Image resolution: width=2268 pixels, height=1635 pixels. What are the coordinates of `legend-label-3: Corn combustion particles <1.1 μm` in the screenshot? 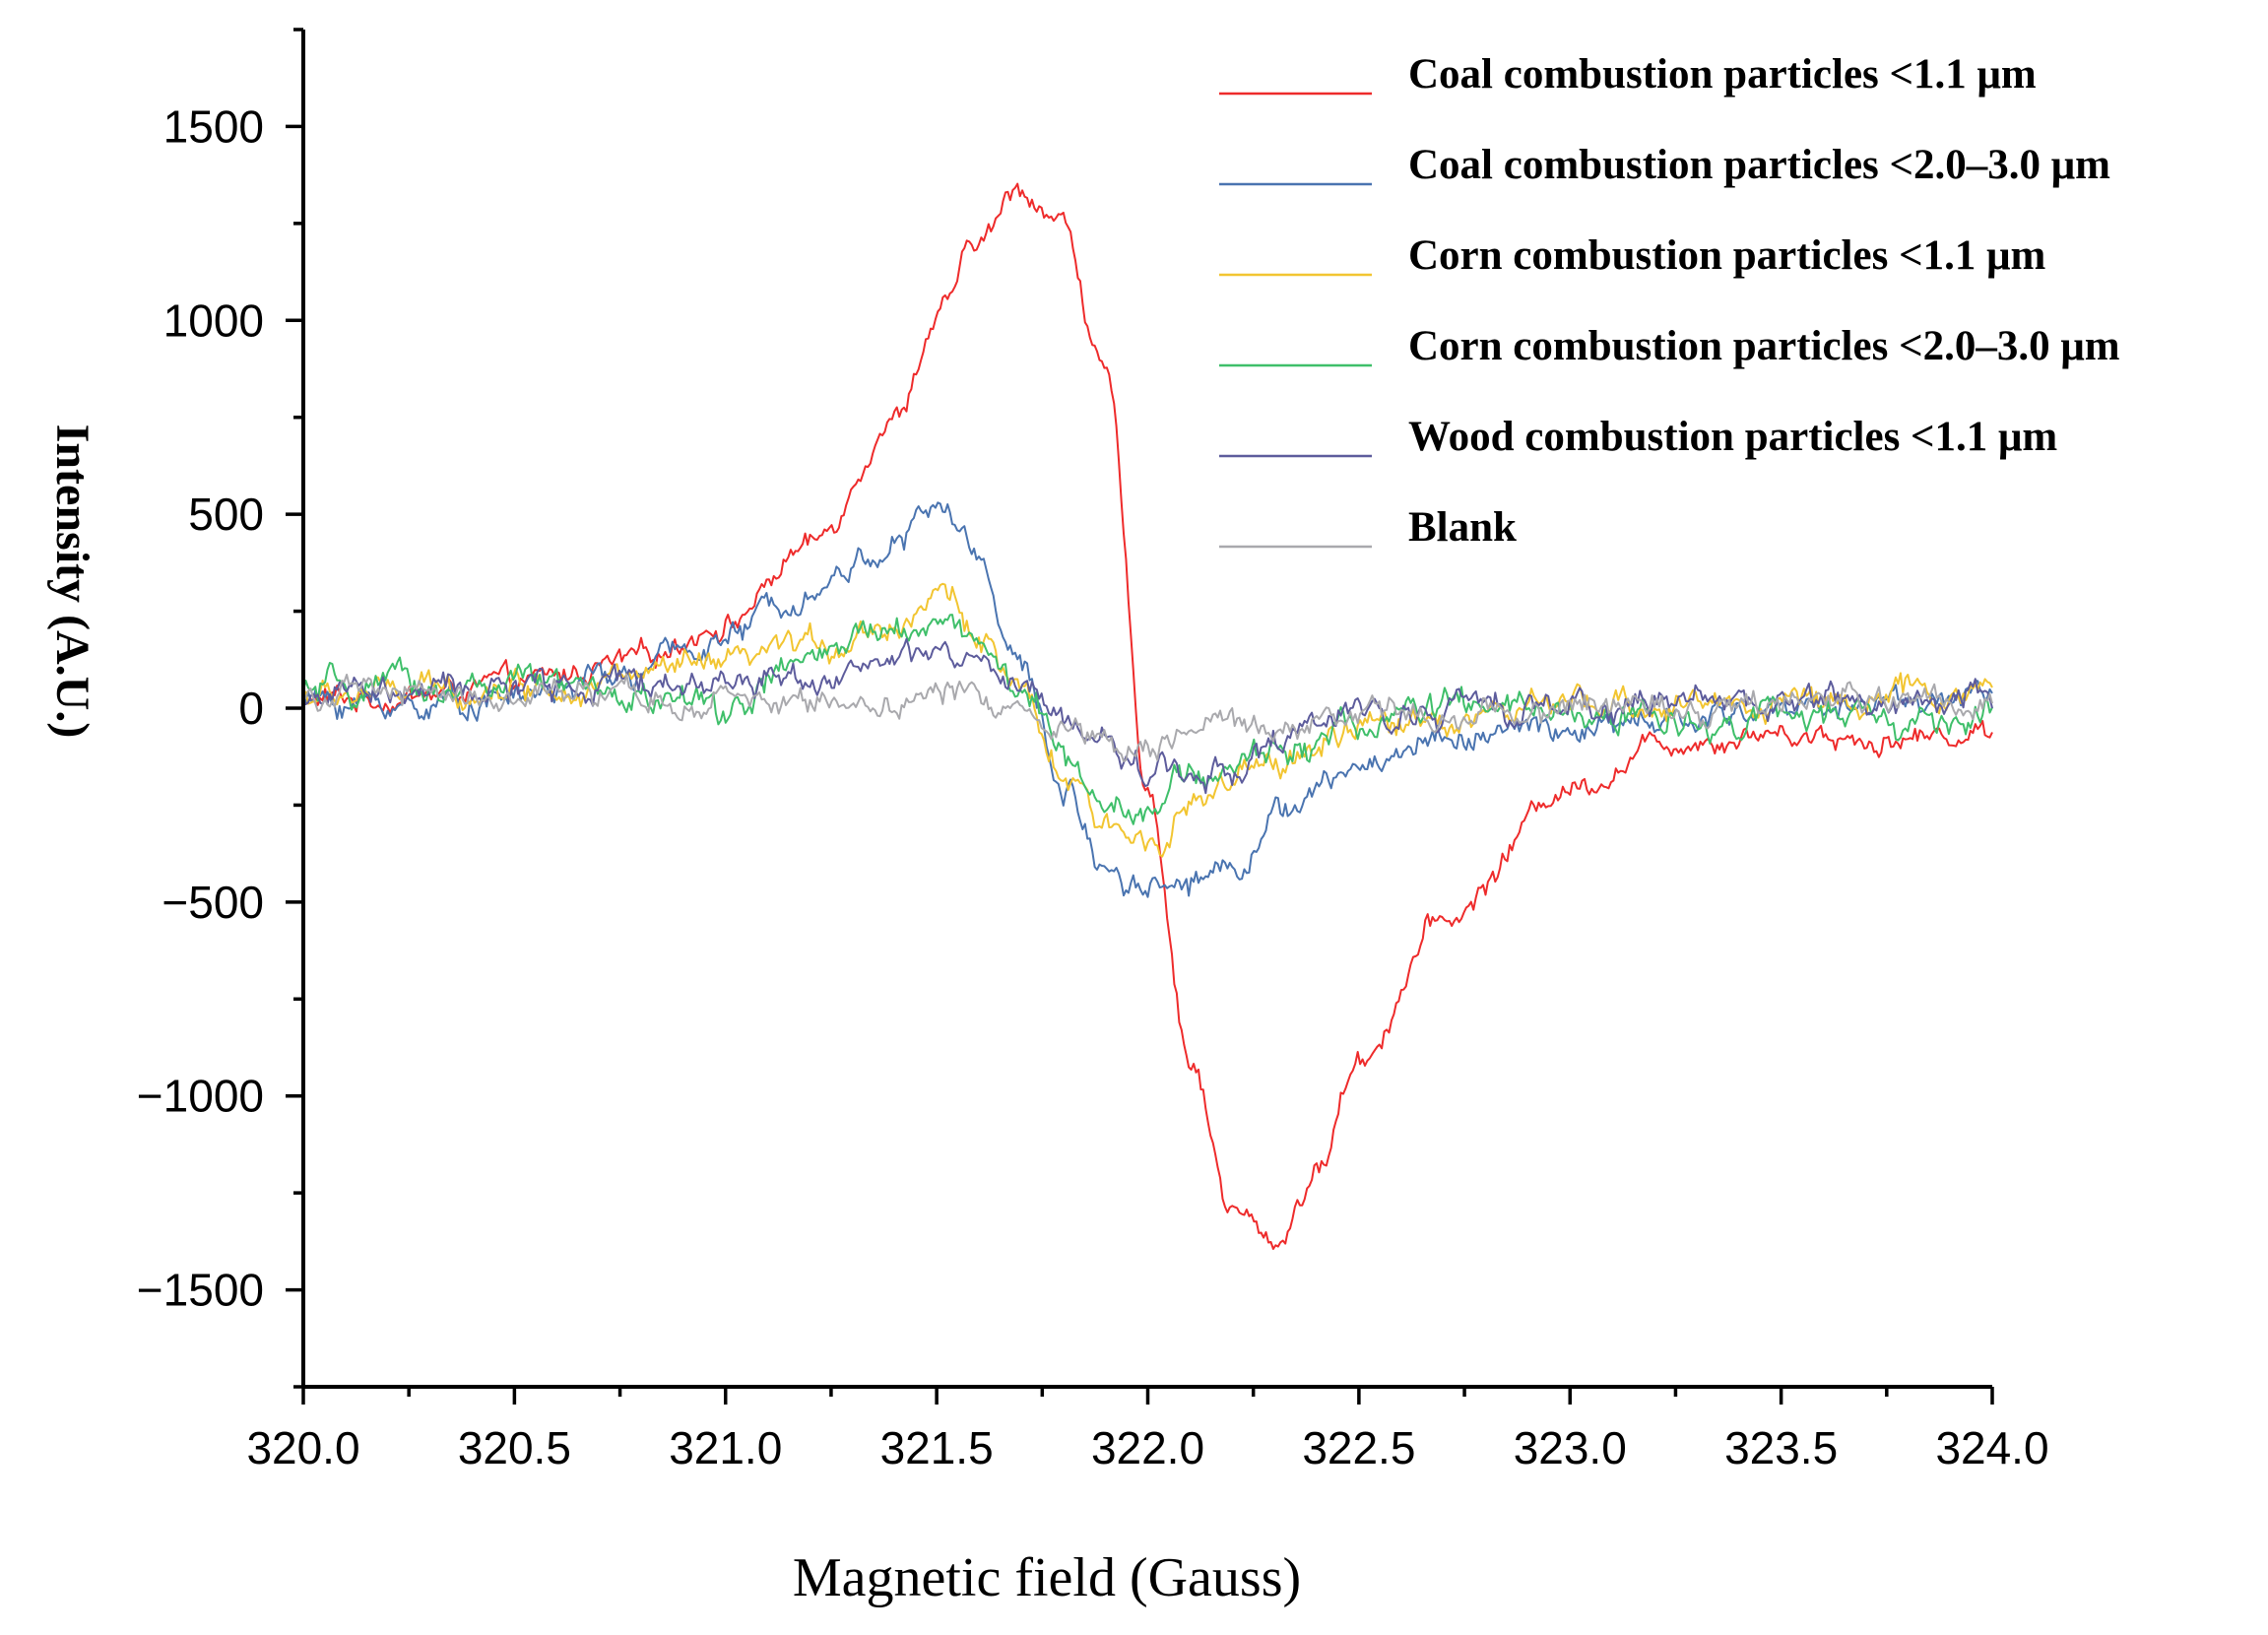 It's located at (1727, 255).